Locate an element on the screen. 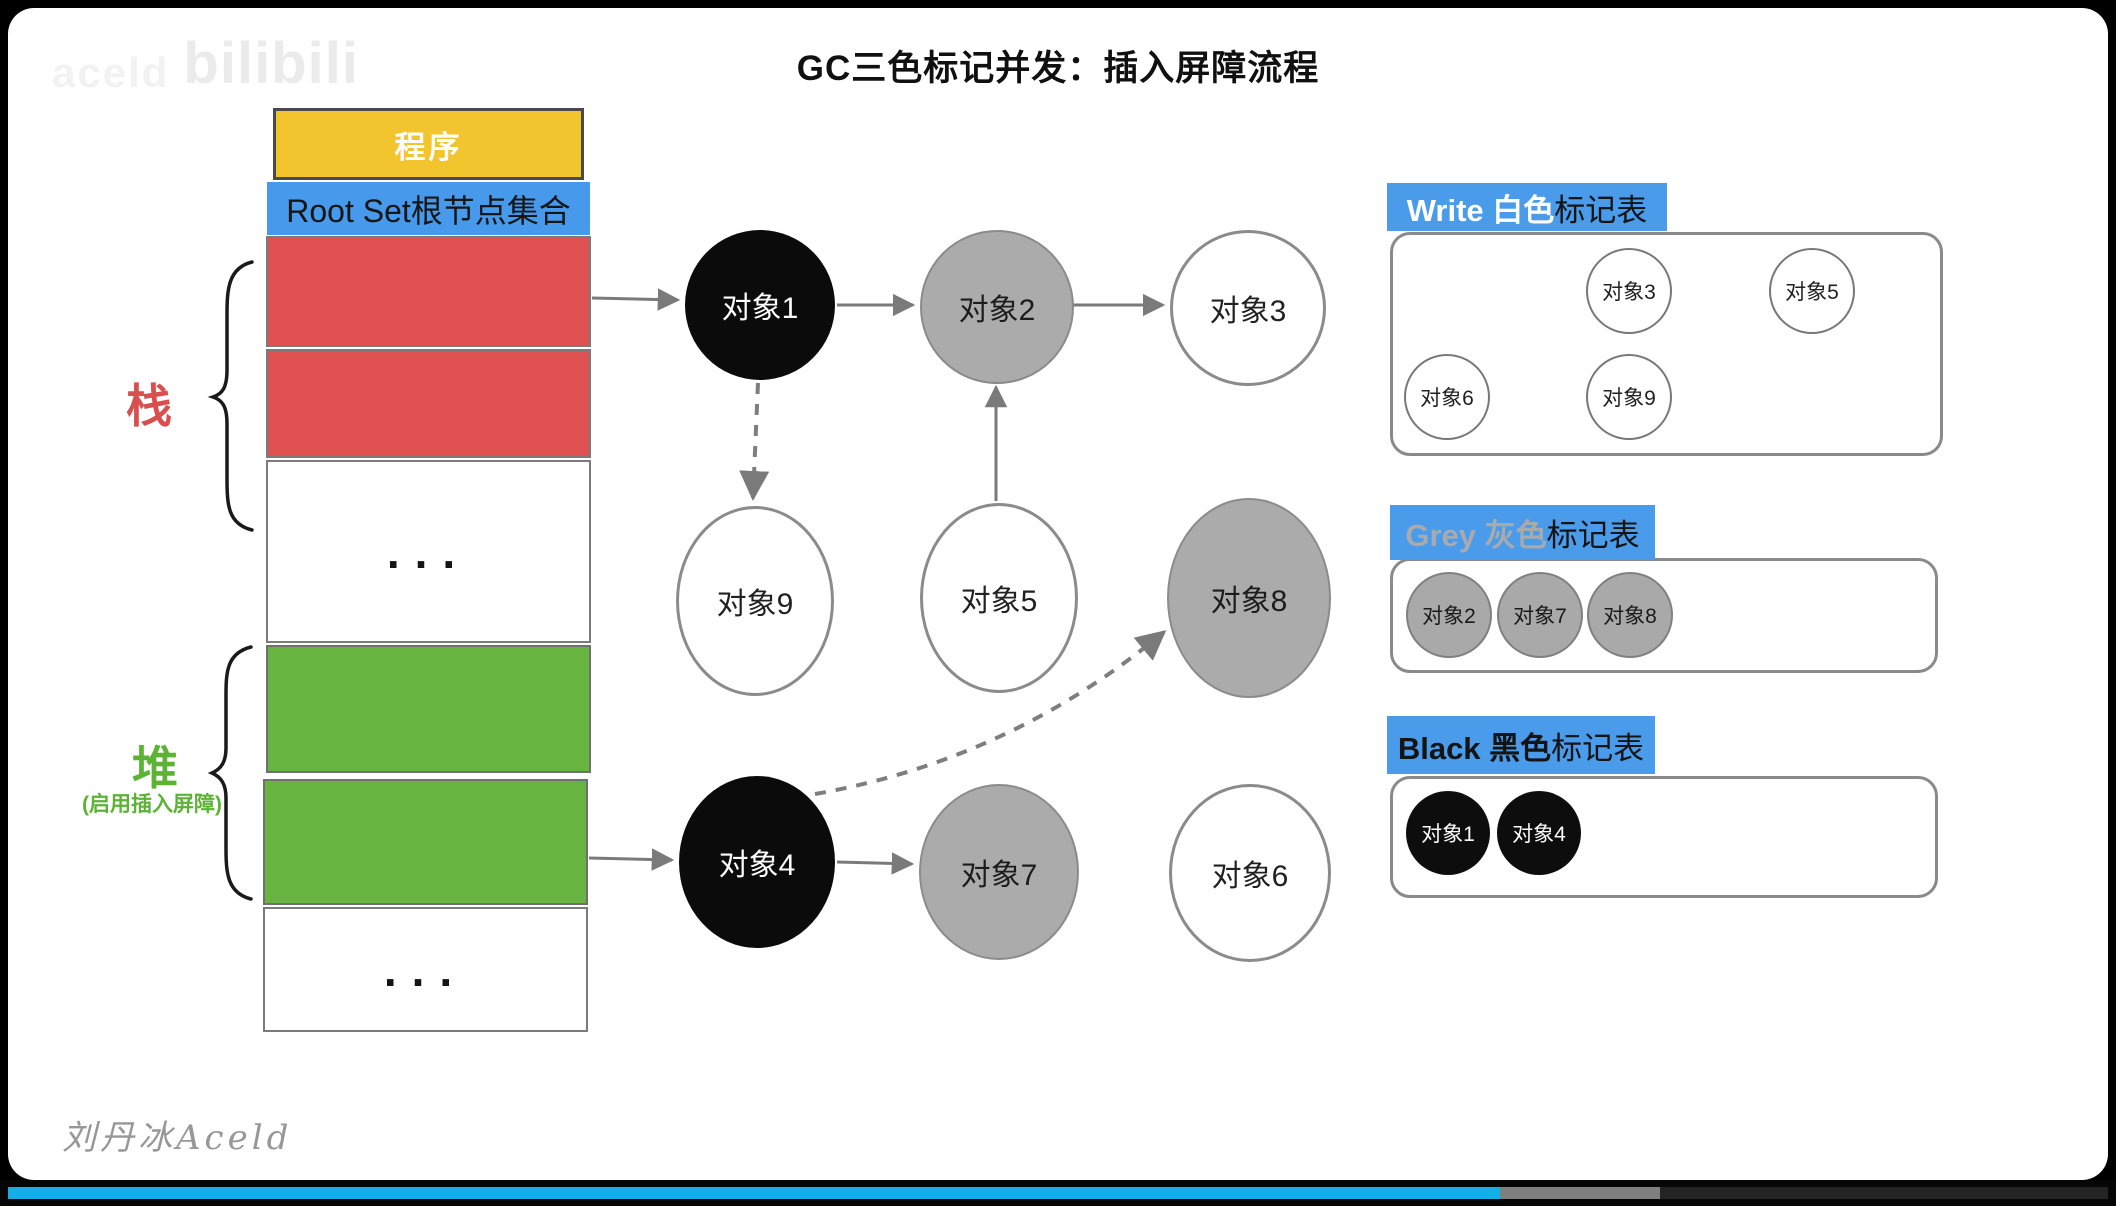 The height and width of the screenshot is (1206, 2116). progress-buffered is located at coordinates (1580, 1193).